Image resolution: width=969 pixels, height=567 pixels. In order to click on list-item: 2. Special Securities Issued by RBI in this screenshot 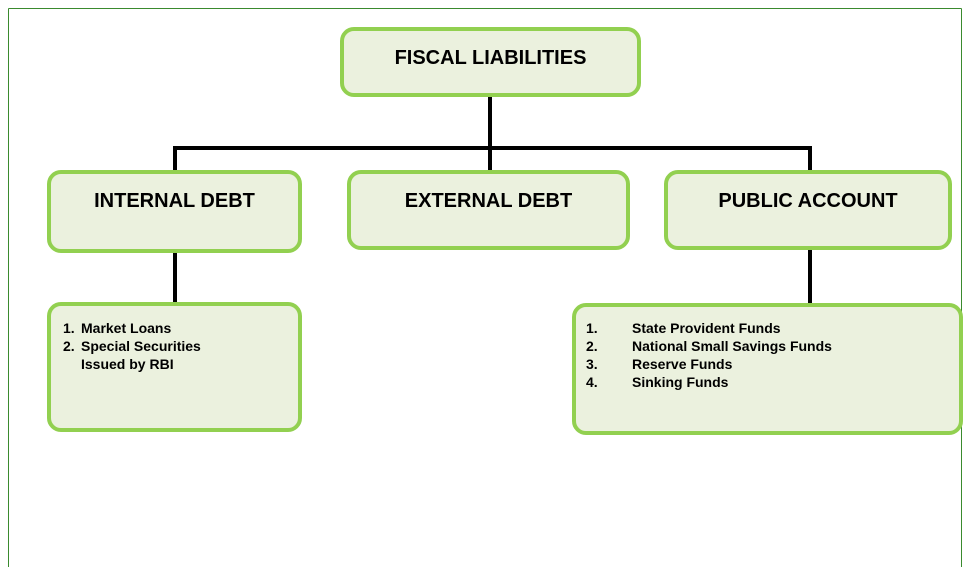, I will do `click(180, 355)`.